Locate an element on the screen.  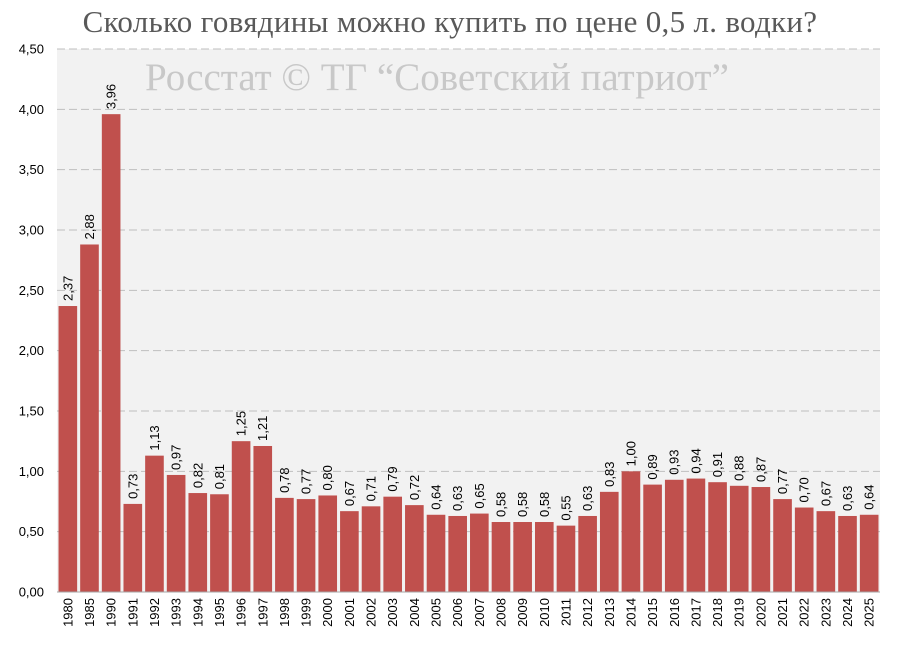
data-label: 0,83 is located at coordinates (609, 474).